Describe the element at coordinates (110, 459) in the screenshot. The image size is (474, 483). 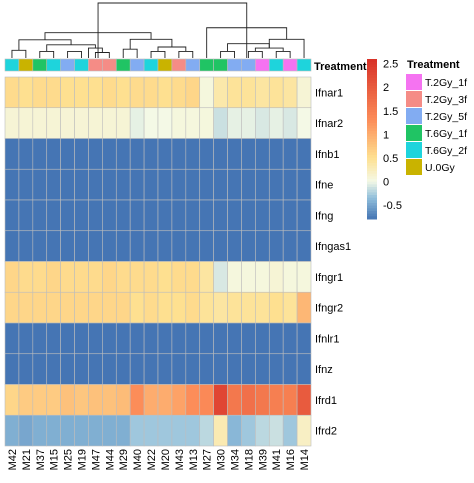
I see `column-label-M44: M44` at that location.